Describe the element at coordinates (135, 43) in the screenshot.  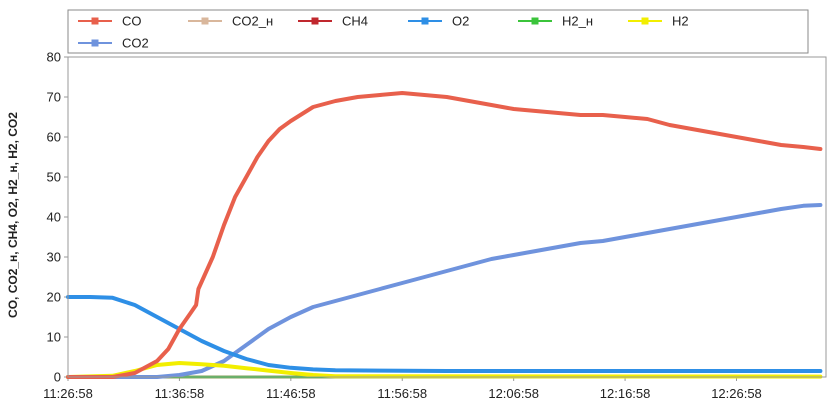
I see `legend-label: CO2` at that location.